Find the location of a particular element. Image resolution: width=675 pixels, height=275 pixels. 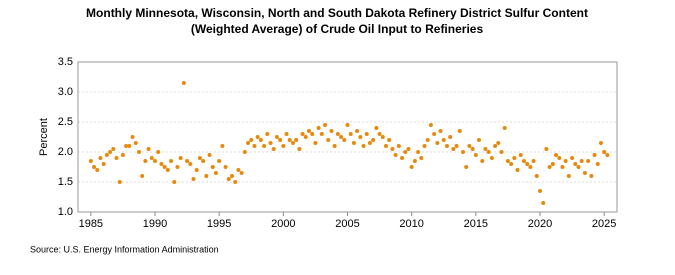

x-tick-label: 2005 is located at coordinates (347, 224).